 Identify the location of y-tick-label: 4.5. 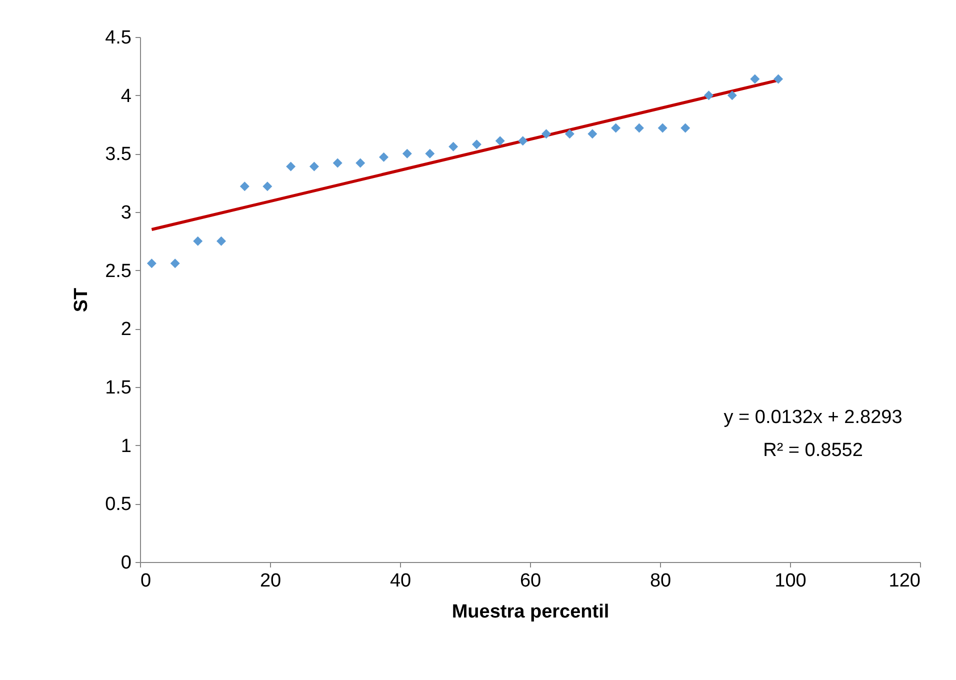
(118, 38).